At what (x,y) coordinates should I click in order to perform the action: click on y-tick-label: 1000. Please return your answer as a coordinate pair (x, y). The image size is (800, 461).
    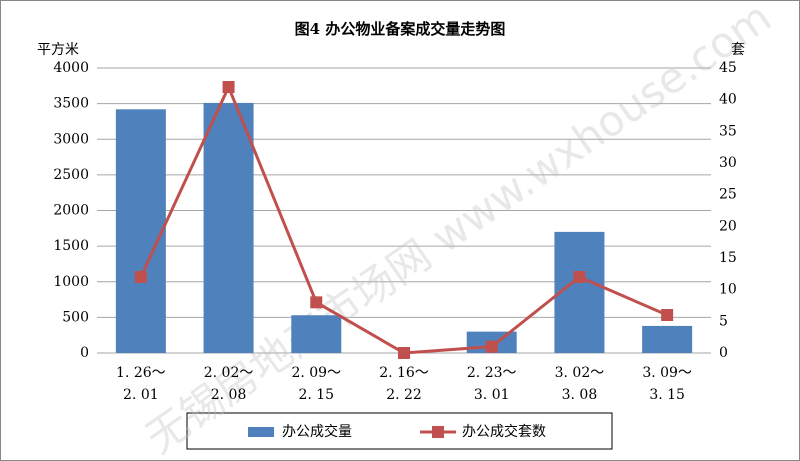
    Looking at the image, I should click on (71, 282).